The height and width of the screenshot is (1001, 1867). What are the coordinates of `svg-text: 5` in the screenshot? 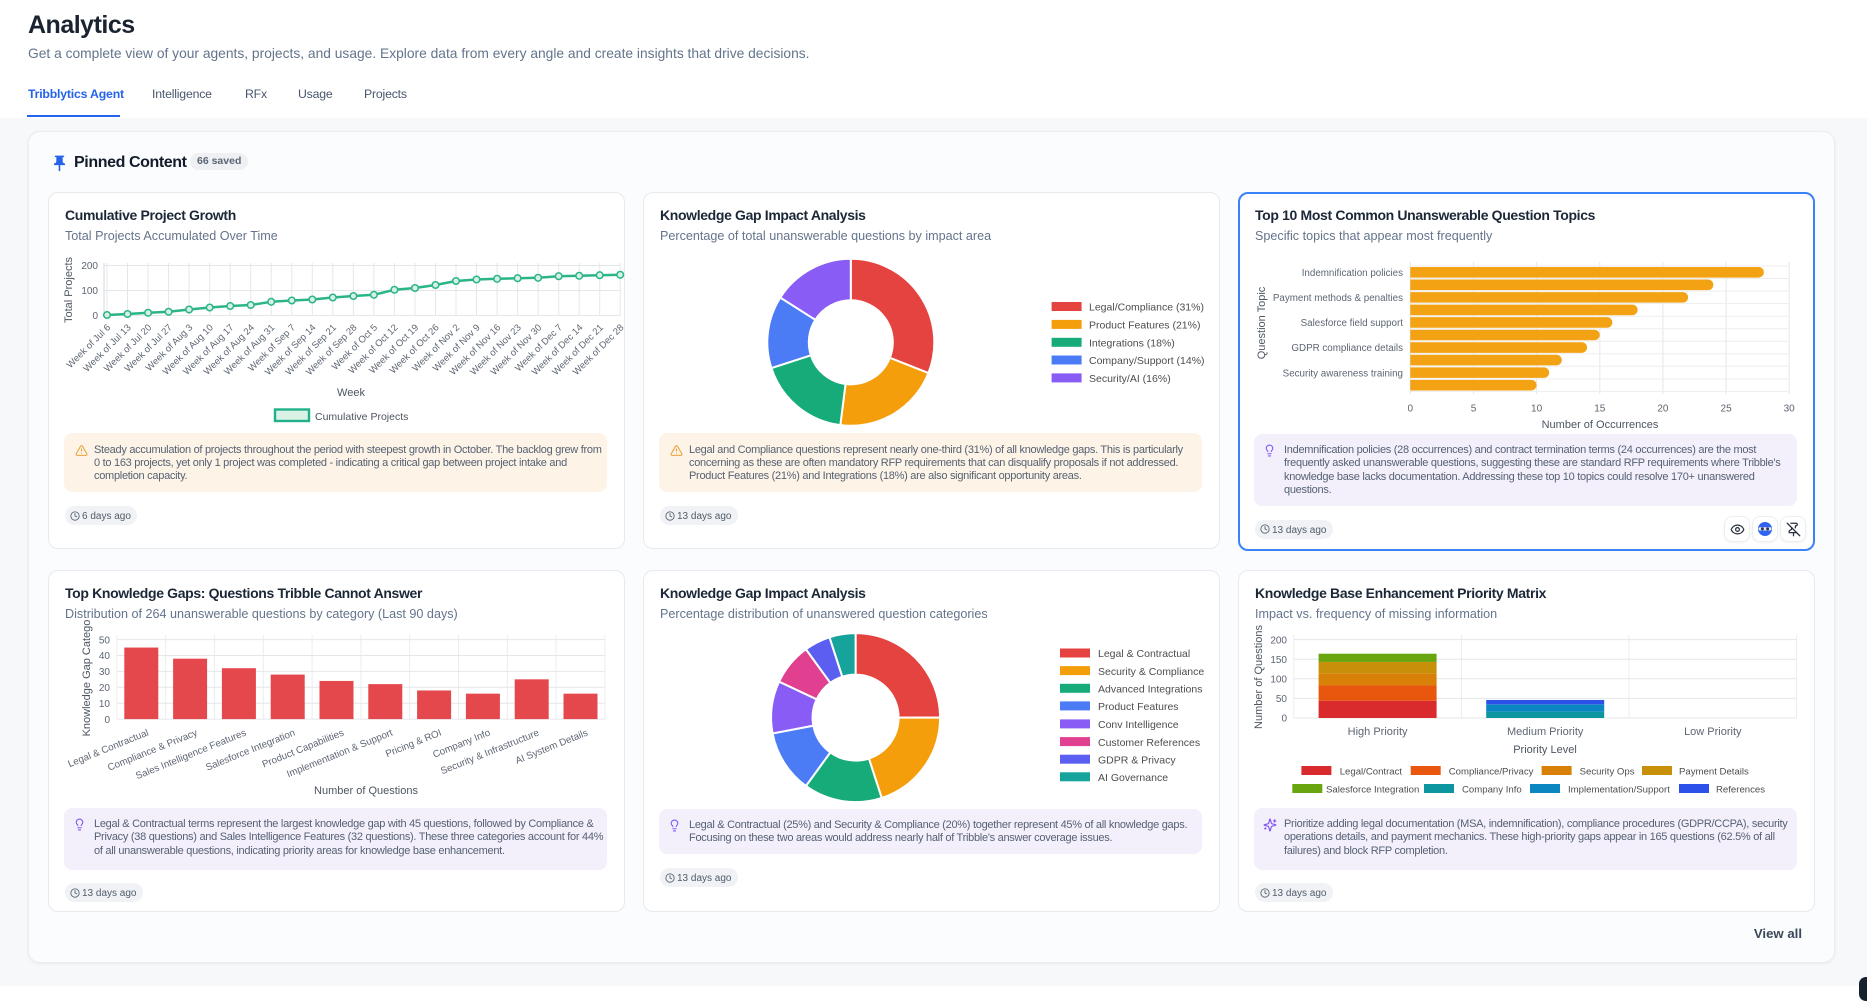 It's located at (1474, 409).